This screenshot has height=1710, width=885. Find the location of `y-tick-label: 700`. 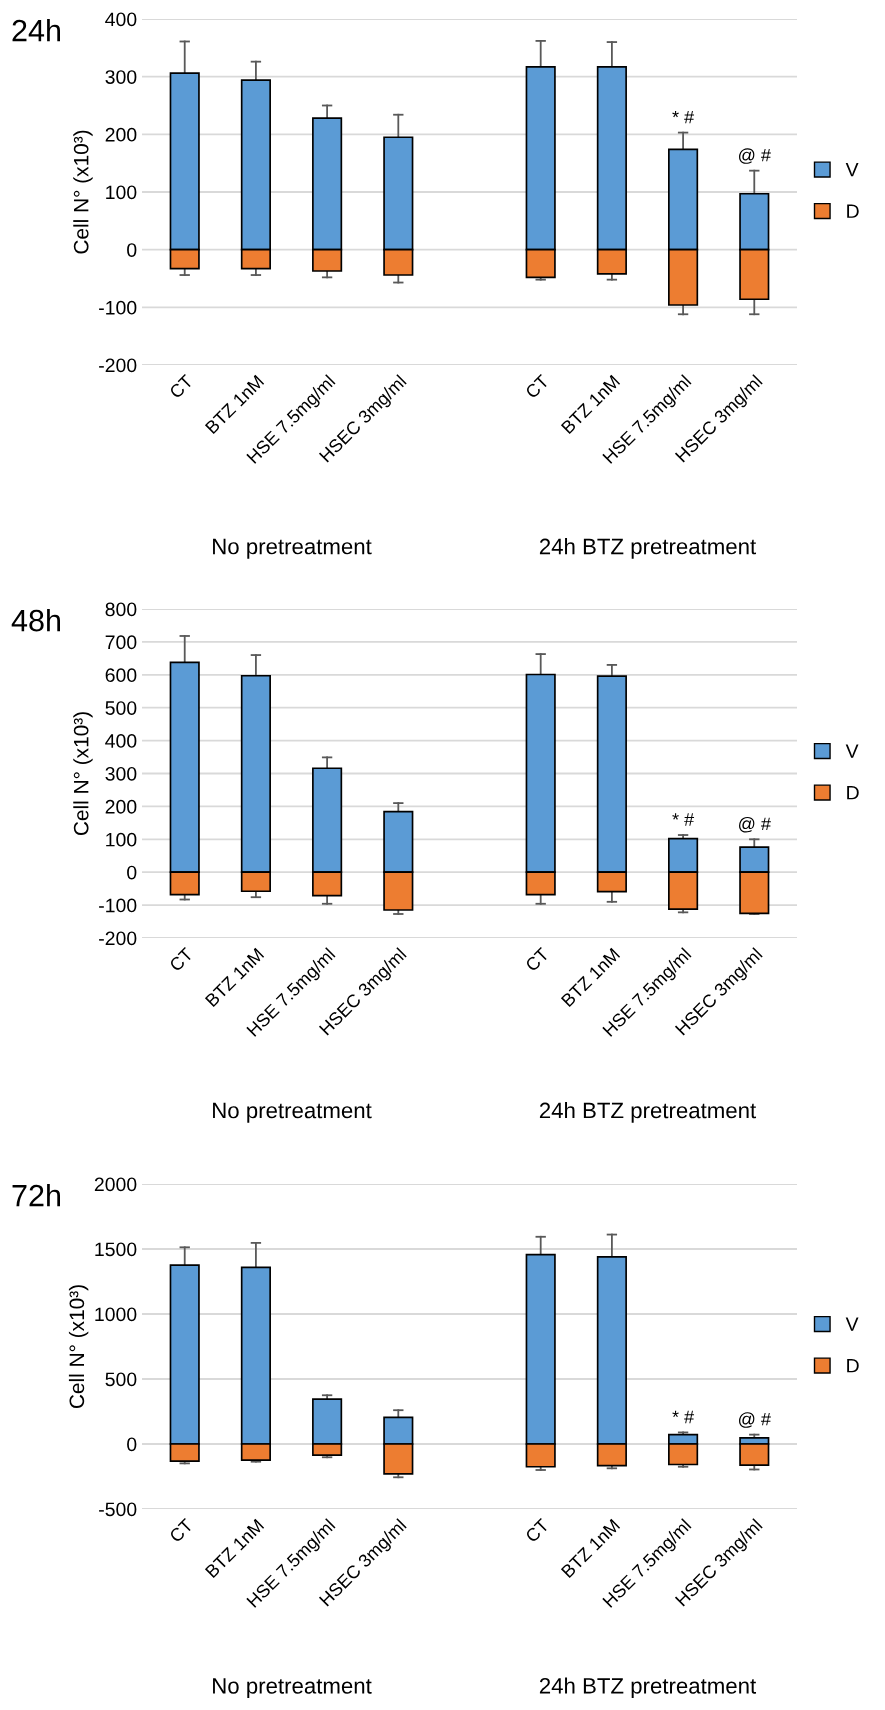

y-tick-label: 700 is located at coordinates (121, 642).